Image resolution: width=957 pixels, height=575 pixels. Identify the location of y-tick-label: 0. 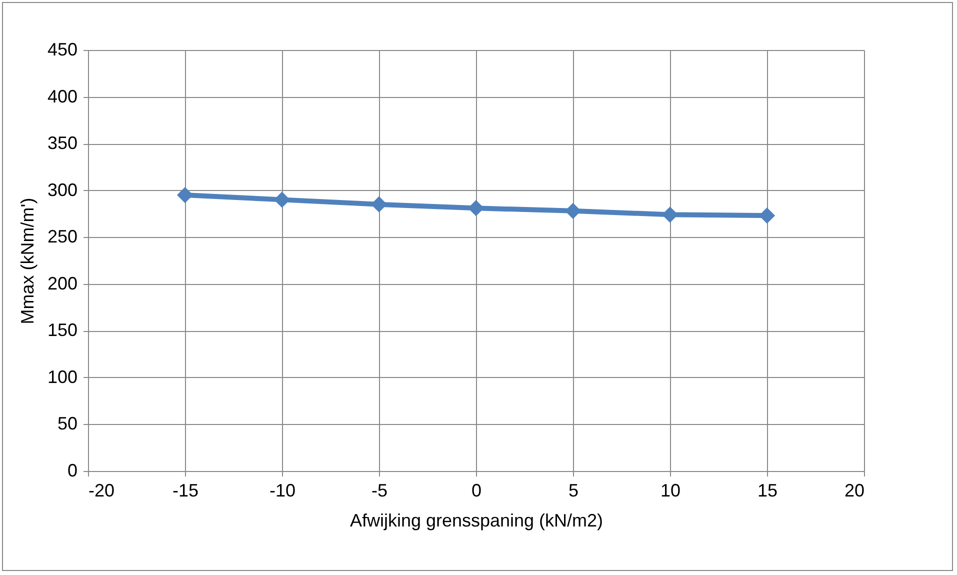
(72, 470).